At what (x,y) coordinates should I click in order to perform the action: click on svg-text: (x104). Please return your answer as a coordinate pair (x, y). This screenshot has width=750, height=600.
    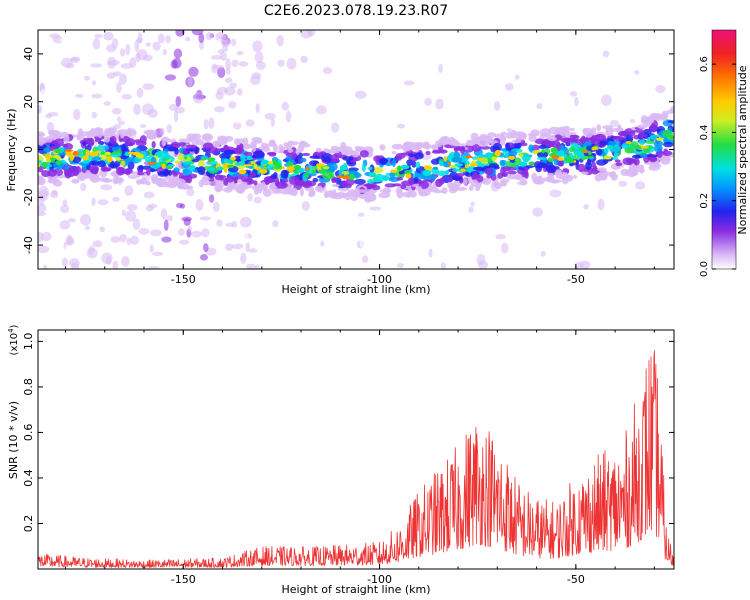
    Looking at the image, I should click on (13, 339).